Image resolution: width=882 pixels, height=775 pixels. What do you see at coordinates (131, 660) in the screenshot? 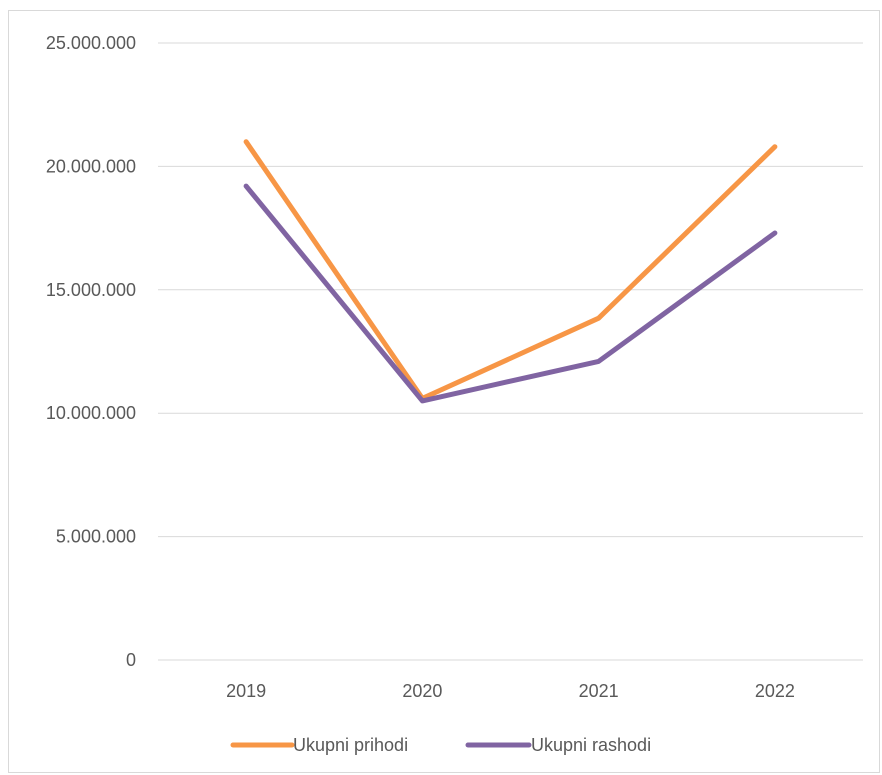
I see `y-tick-label: 0` at bounding box center [131, 660].